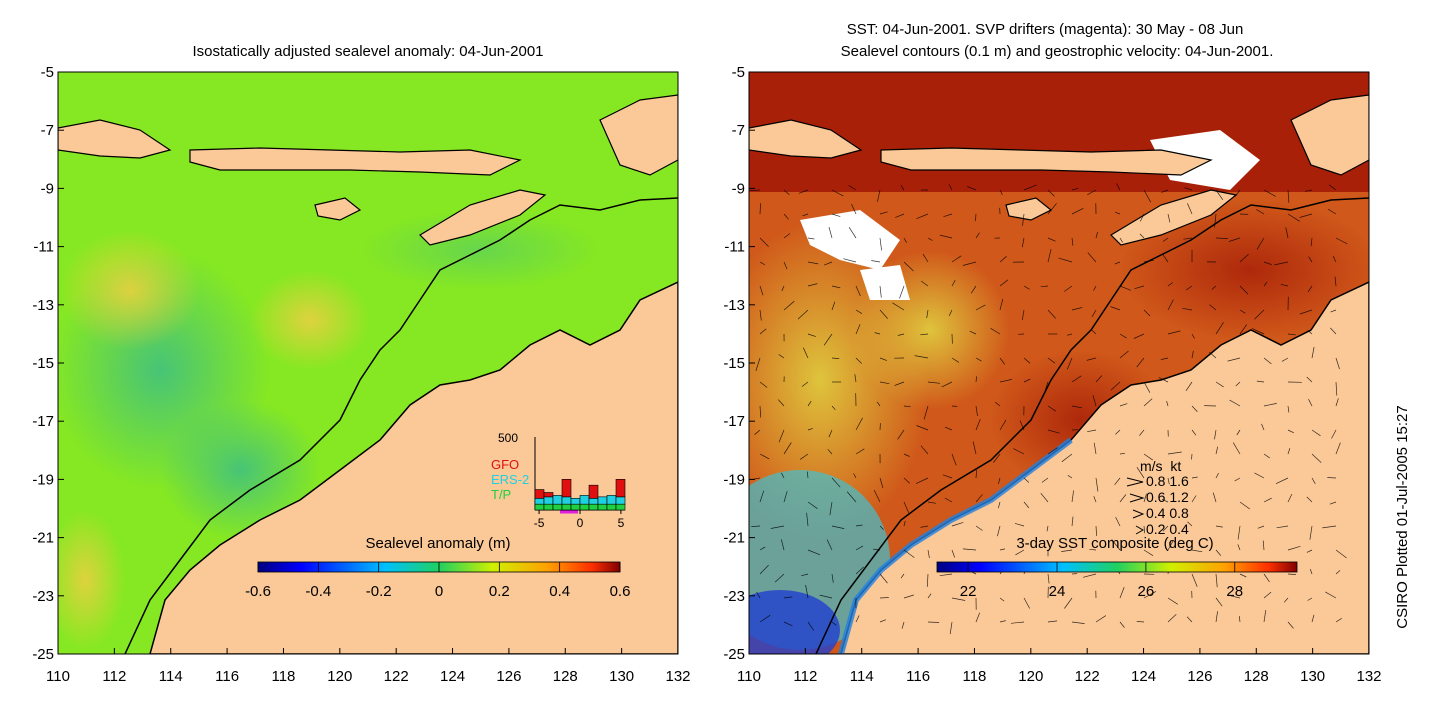  I want to click on y-tick-label: -9, so click(738, 188).